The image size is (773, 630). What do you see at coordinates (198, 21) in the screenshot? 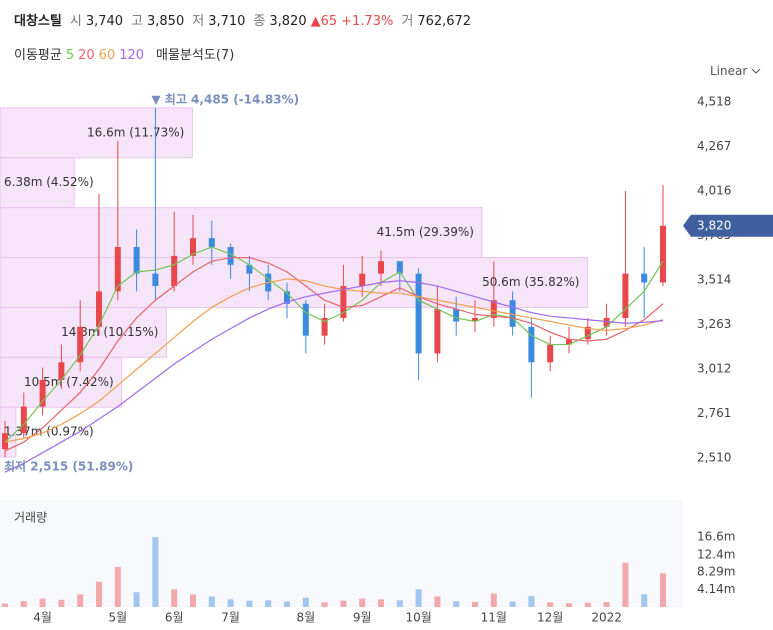
I see `low-label: 저` at bounding box center [198, 21].